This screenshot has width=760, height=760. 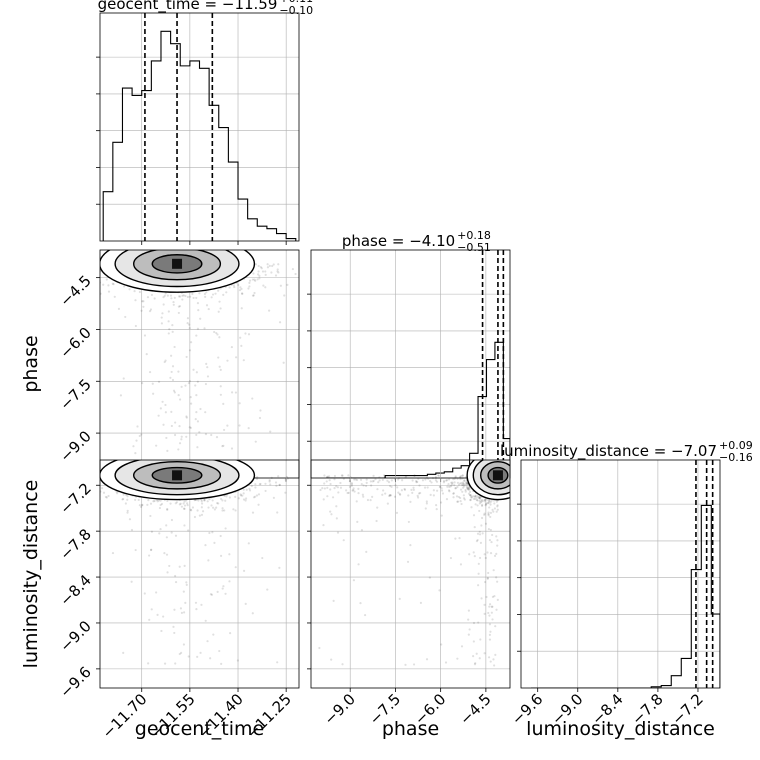 I want to click on title-minus-geocent_time: −0.10, so click(x=296, y=10).